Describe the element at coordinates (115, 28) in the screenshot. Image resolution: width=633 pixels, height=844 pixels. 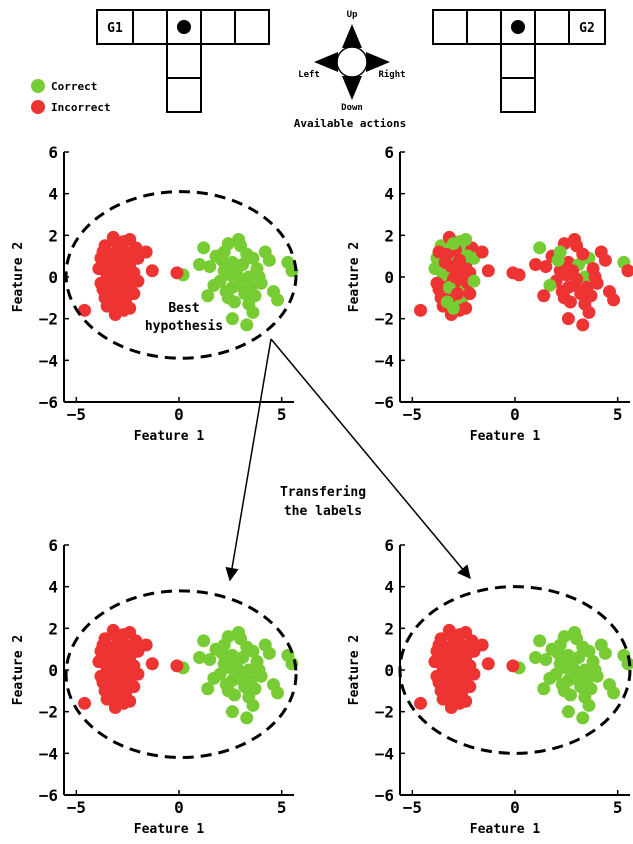
I see `goal-label-g1: G1` at that location.